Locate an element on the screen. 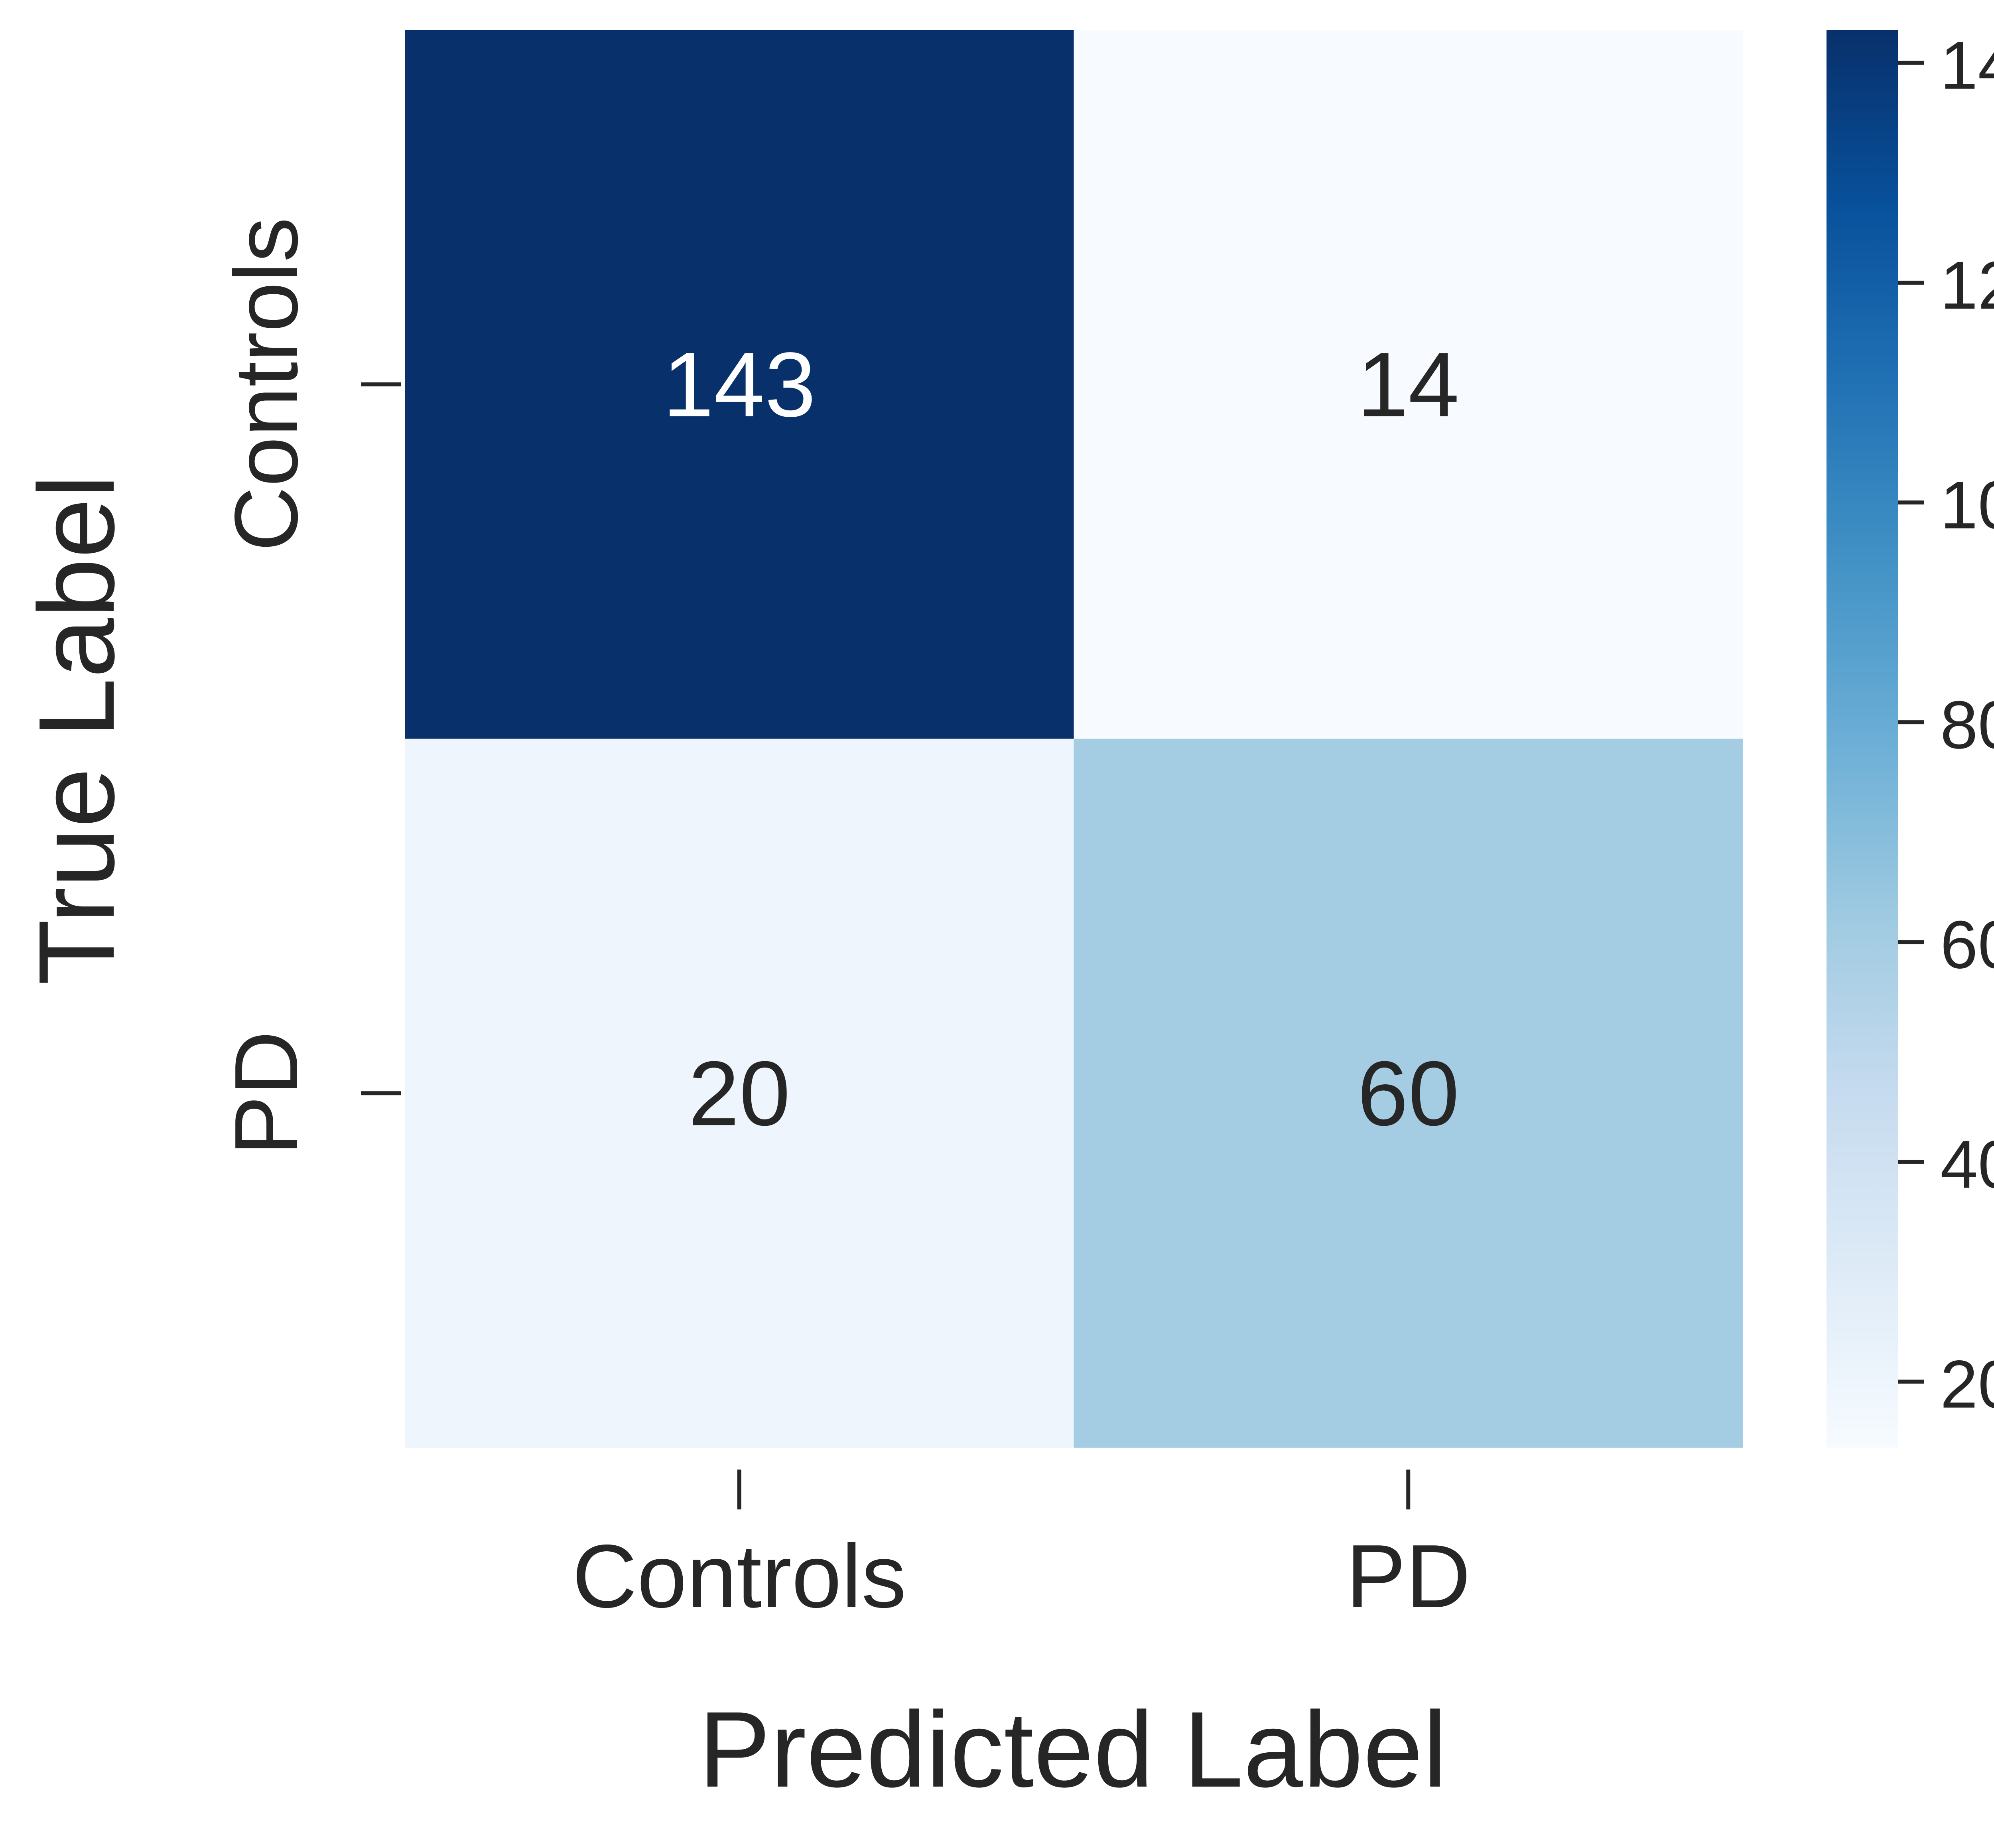 The image size is (1994, 1848). colorbar-tick-label: 100 is located at coordinates (1967, 505).